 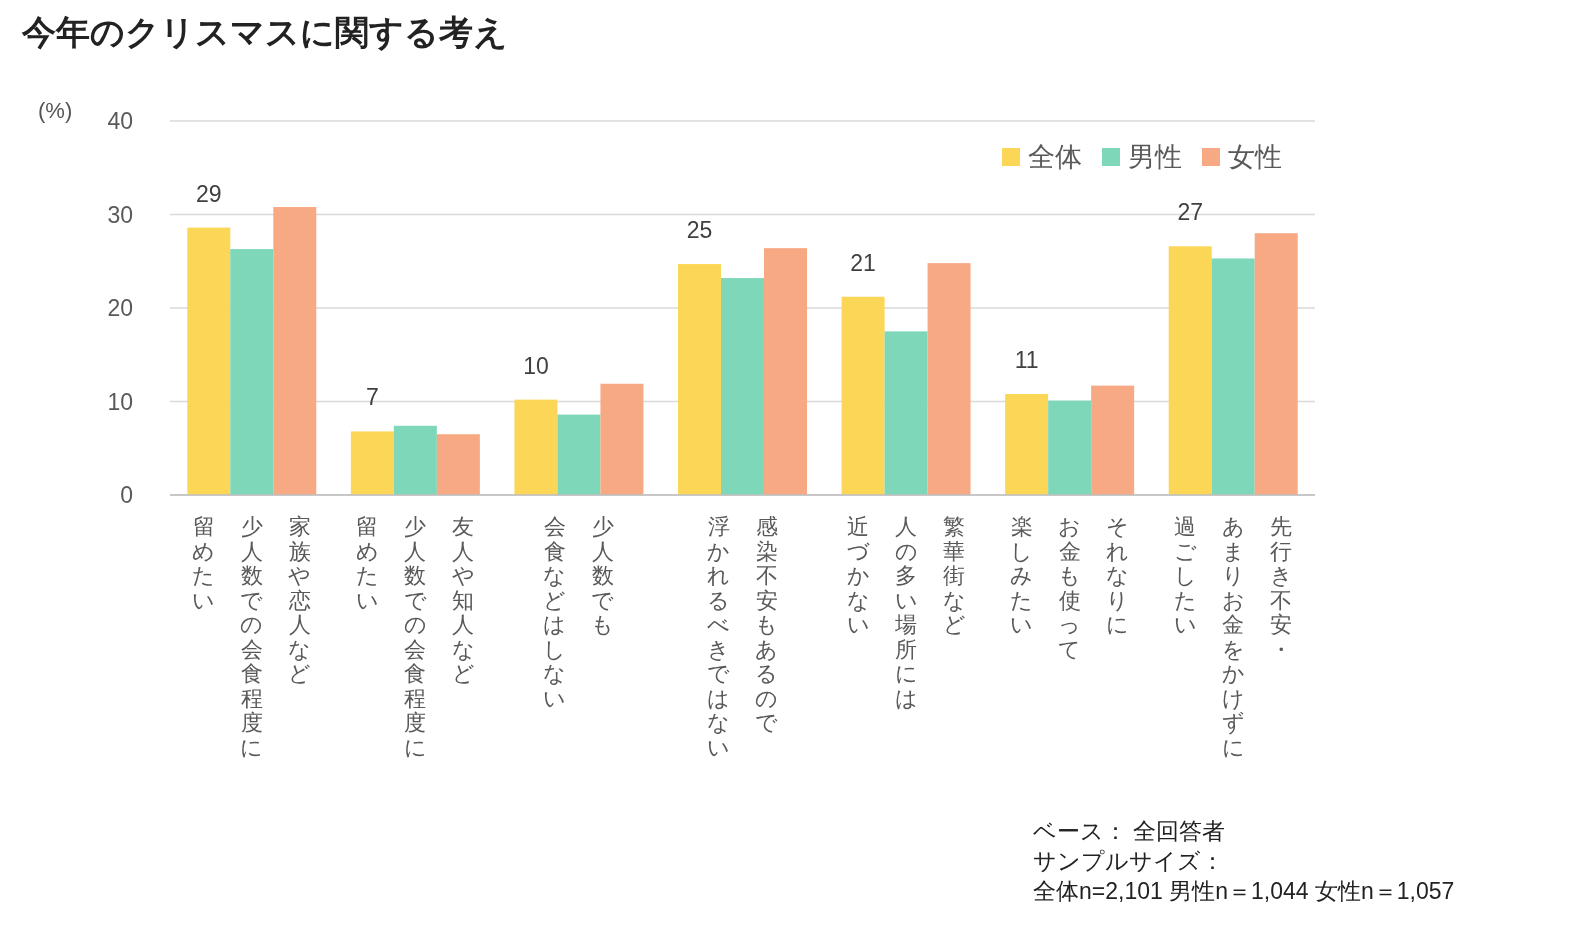 What do you see at coordinates (906, 613) in the screenshot?
I see `x-tick-label: 繁華街など人の多い場所には近づかない` at bounding box center [906, 613].